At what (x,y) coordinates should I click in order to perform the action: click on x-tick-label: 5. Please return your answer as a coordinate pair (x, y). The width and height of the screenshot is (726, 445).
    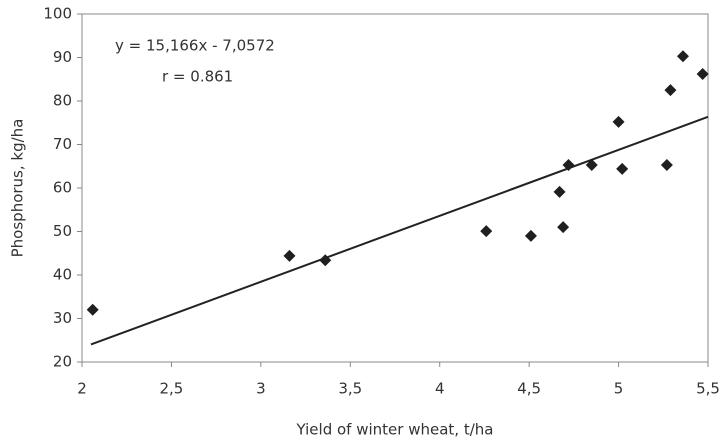
    Looking at the image, I should click on (619, 389).